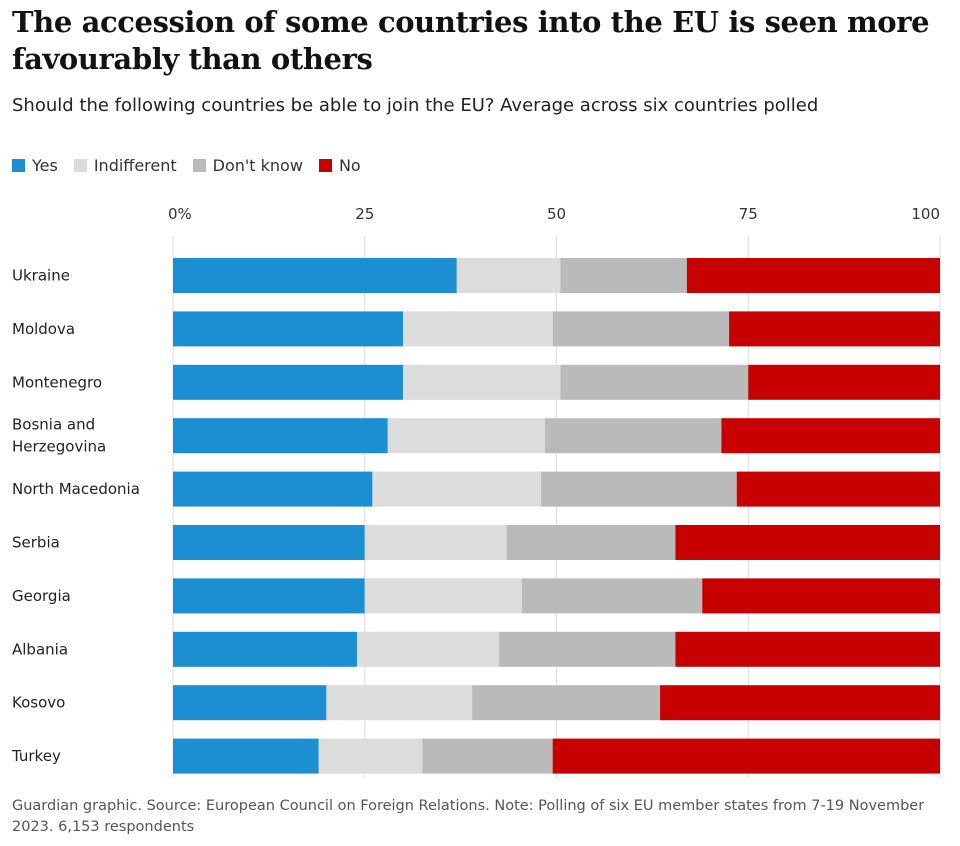  Describe the element at coordinates (925, 214) in the screenshot. I see `x-tick-label: 100` at that location.